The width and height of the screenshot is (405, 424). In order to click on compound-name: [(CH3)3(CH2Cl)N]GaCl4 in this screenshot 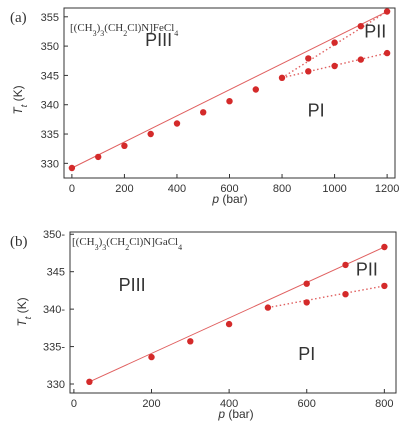, I will do `click(127, 244)`.